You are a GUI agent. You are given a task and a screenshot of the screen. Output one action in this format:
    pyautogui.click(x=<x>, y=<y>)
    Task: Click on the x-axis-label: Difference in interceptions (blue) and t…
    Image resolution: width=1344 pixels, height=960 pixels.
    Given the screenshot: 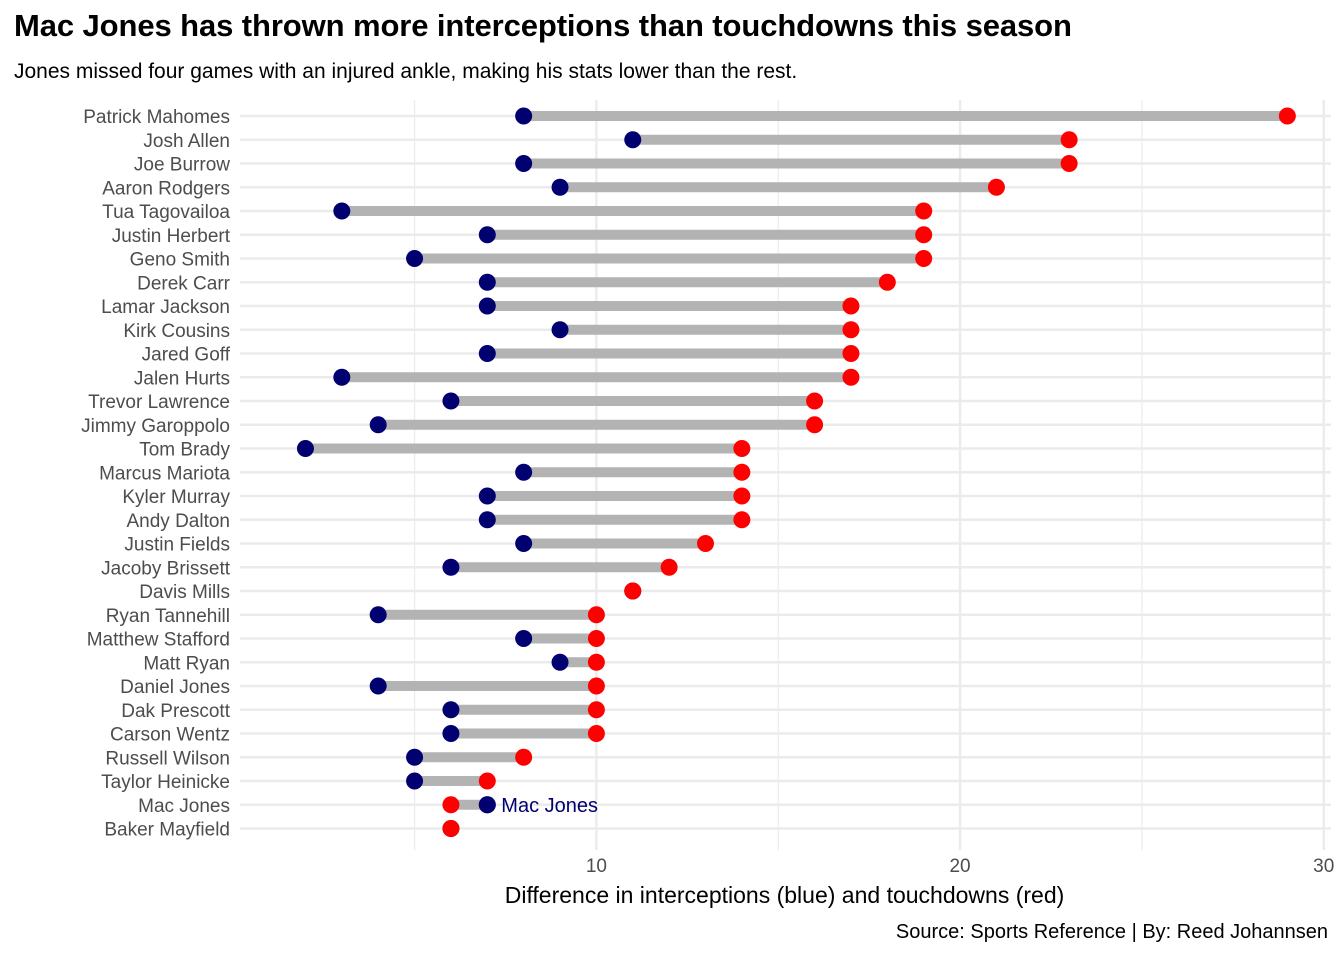 What is the action you would take?
    pyautogui.click(x=785, y=895)
    